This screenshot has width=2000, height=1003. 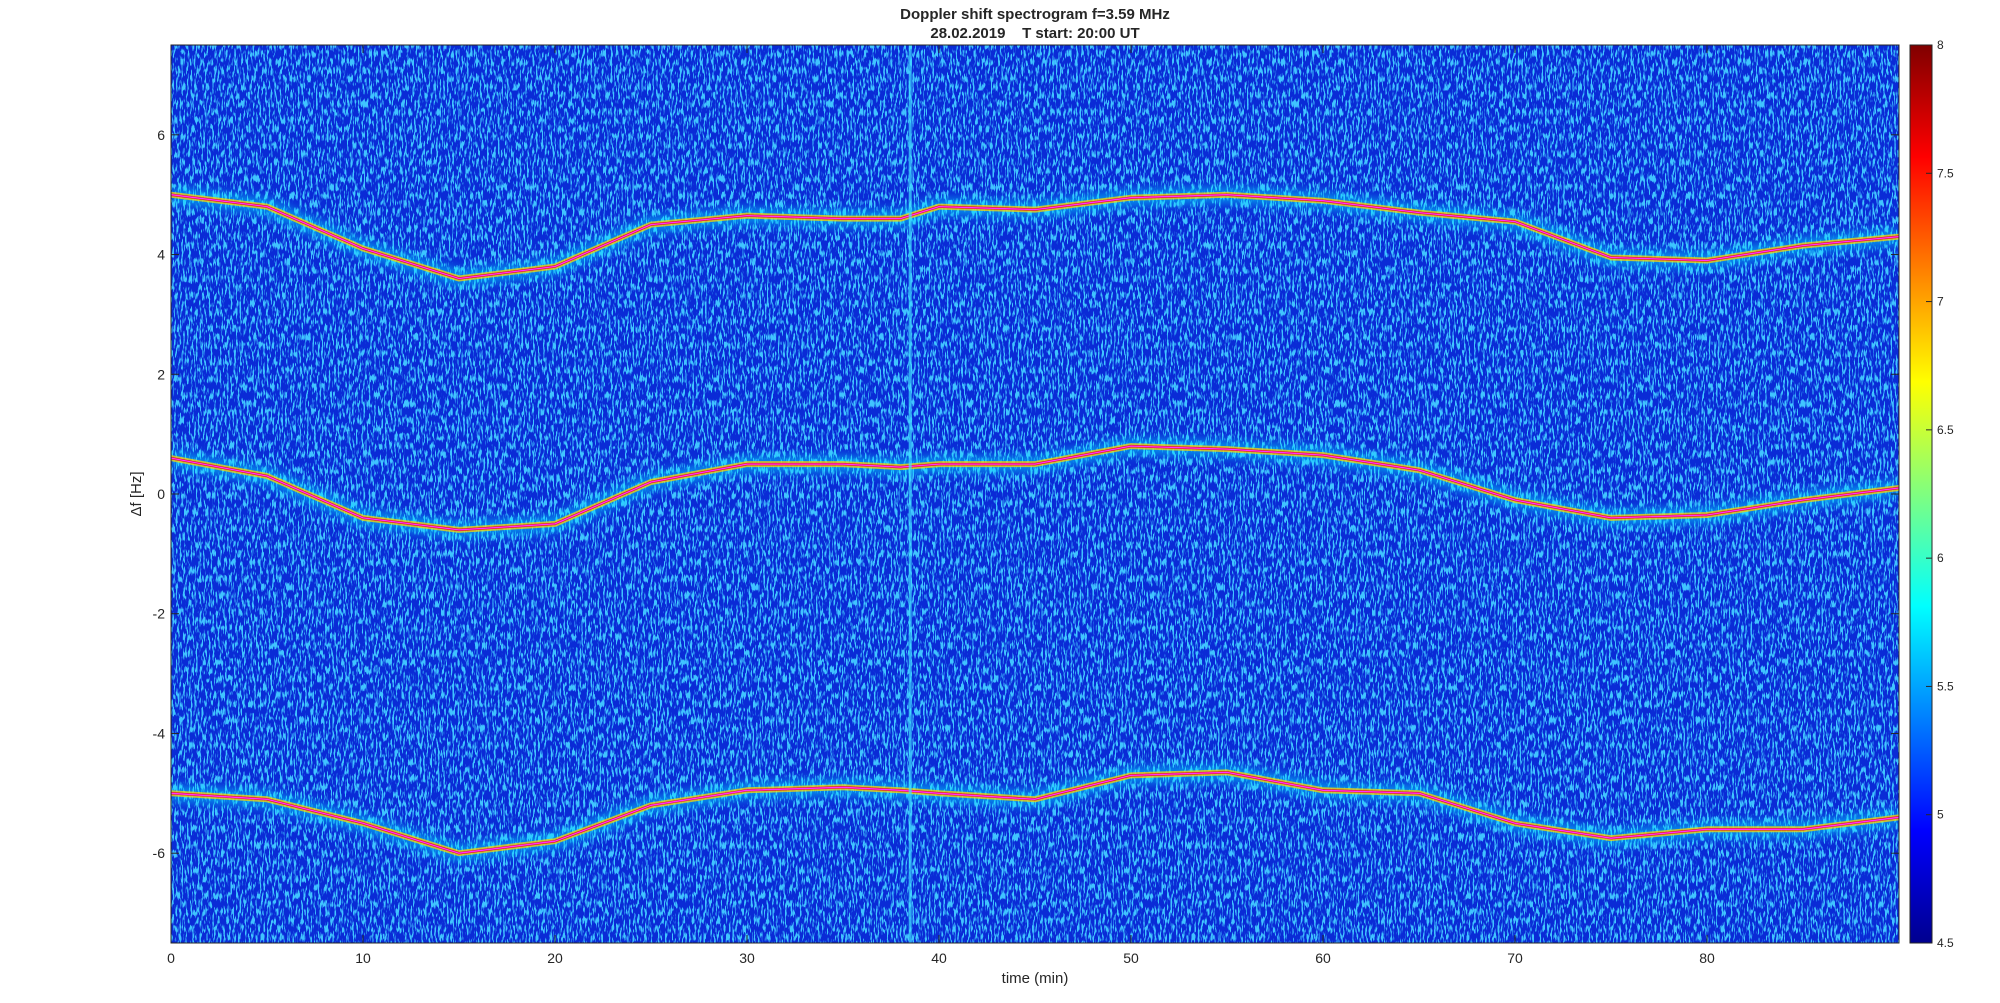 What do you see at coordinates (1945, 173) in the screenshot?
I see `colorbar-tick-label: 7.5` at bounding box center [1945, 173].